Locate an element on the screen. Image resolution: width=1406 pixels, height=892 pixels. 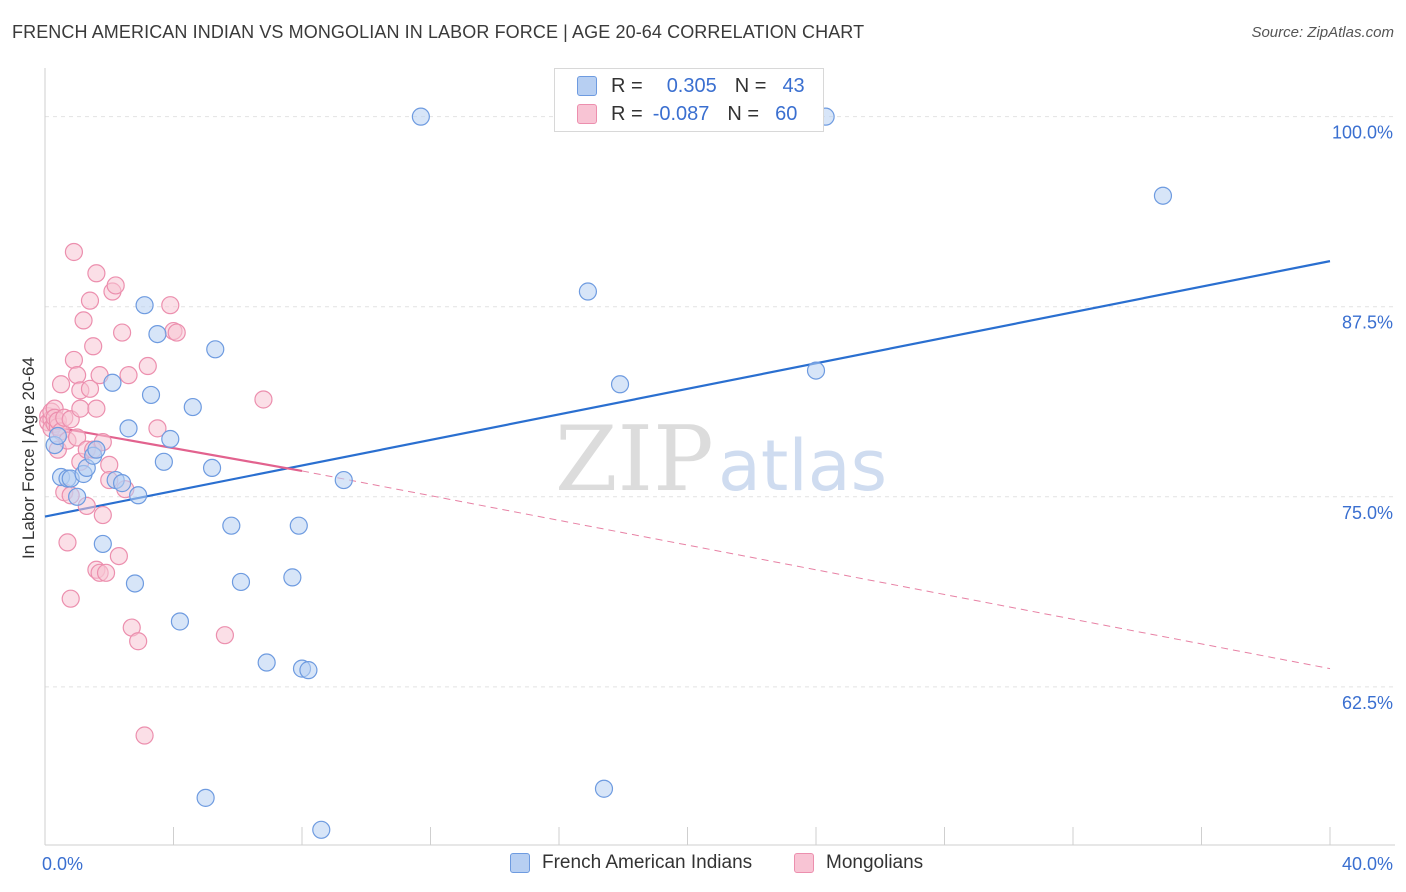
stats-row-mongolians: R = -0.087 N = 60 is located at coordinates (687, 114).